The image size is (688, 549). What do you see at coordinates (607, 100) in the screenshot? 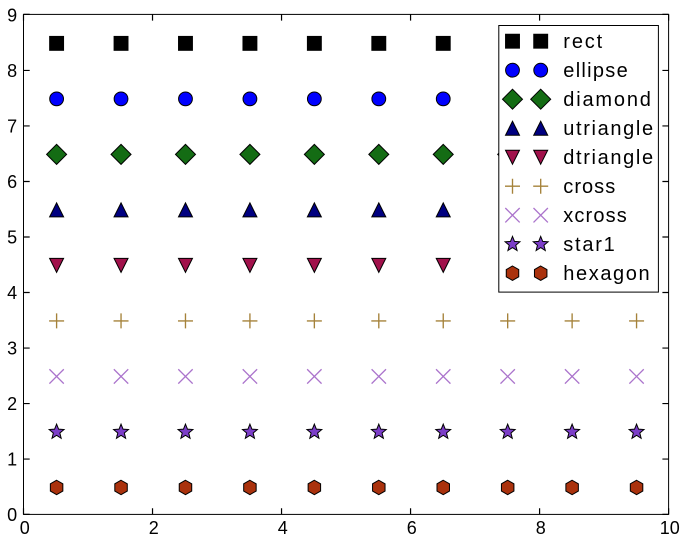
I see `svg-text: diamond` at bounding box center [607, 100].